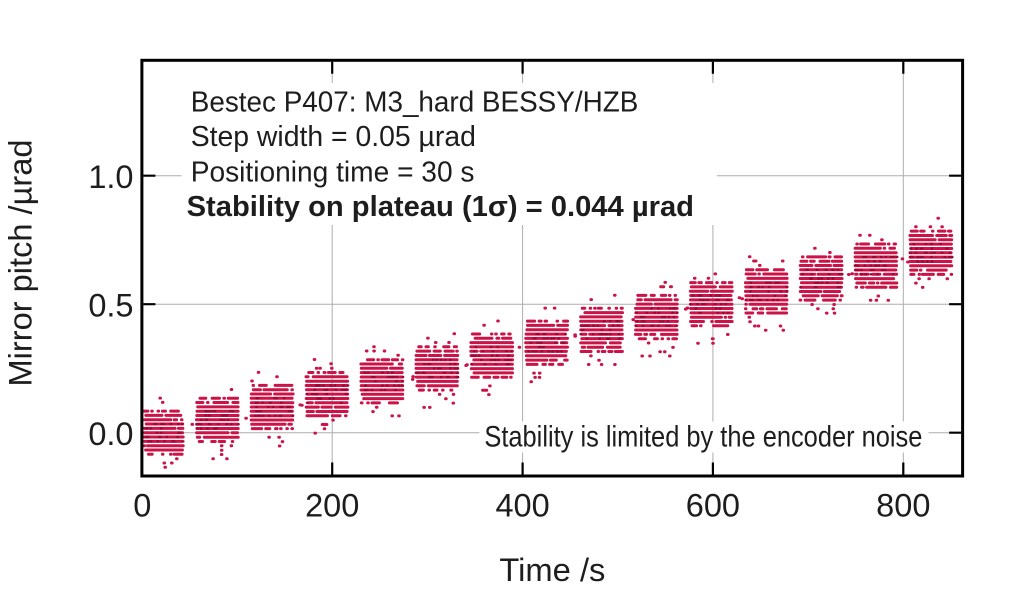 The height and width of the screenshot is (589, 1024). I want to click on svg-text: 0.5, so click(110, 306).